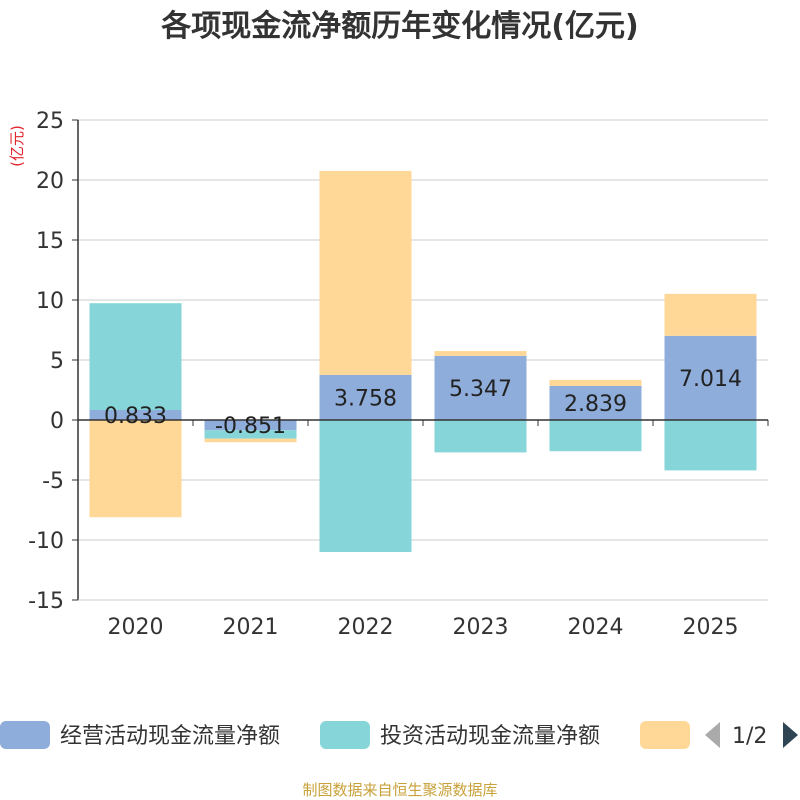  I want to click on bar-投资活动现金流量净额-2021, so click(250, 434).